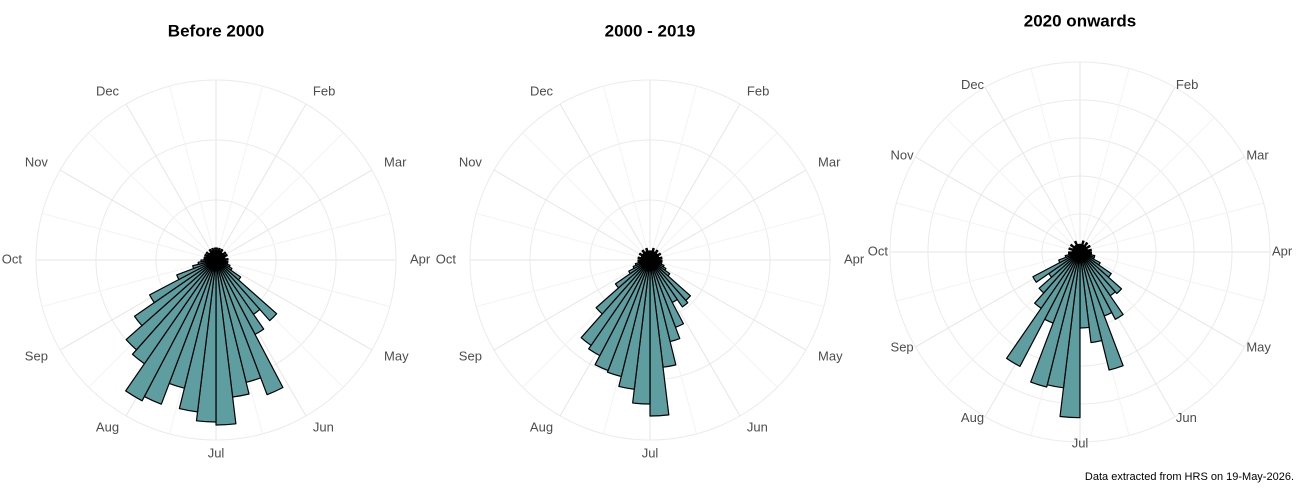 The image size is (1300, 500). Describe the element at coordinates (1189, 477) in the screenshot. I see `caption: Data extracted from HRS on 19-May-2026.` at that location.